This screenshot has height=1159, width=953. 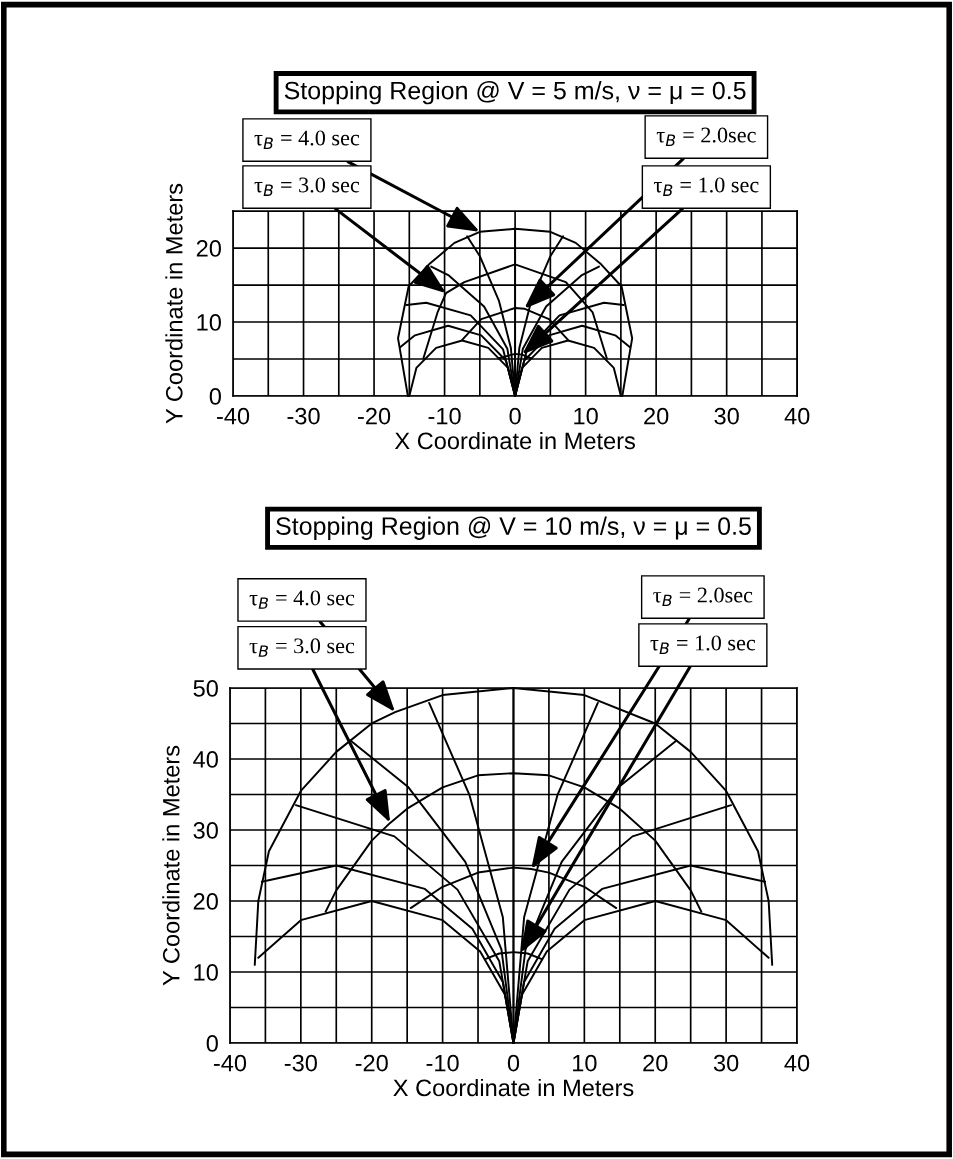 What do you see at coordinates (205, 830) in the screenshot?
I see `y-tick-label: 30` at bounding box center [205, 830].